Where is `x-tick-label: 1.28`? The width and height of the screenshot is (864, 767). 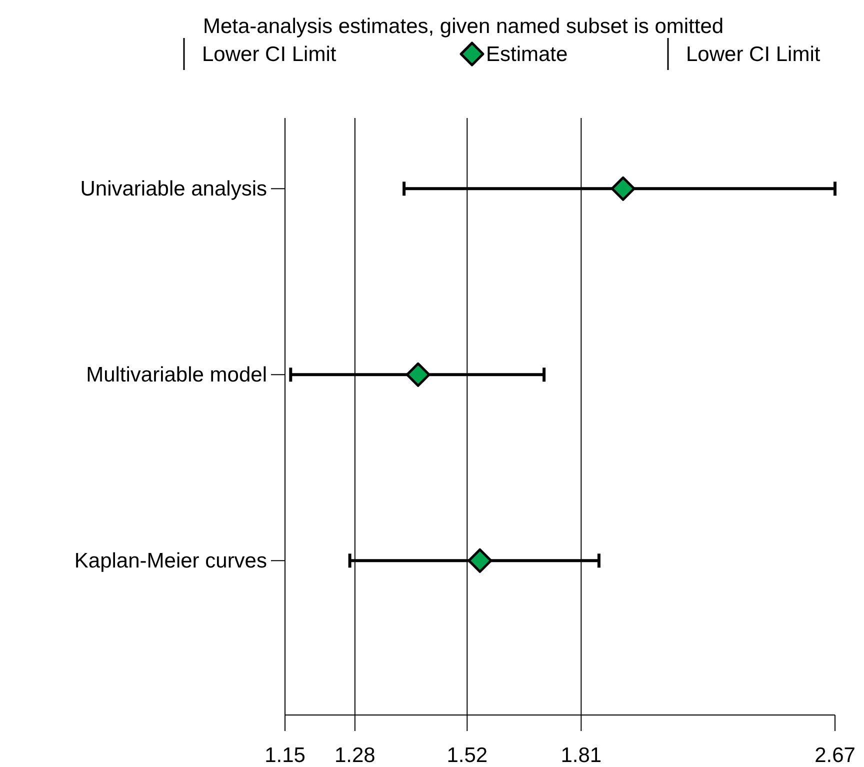 x-tick-label: 1.28 is located at coordinates (355, 755).